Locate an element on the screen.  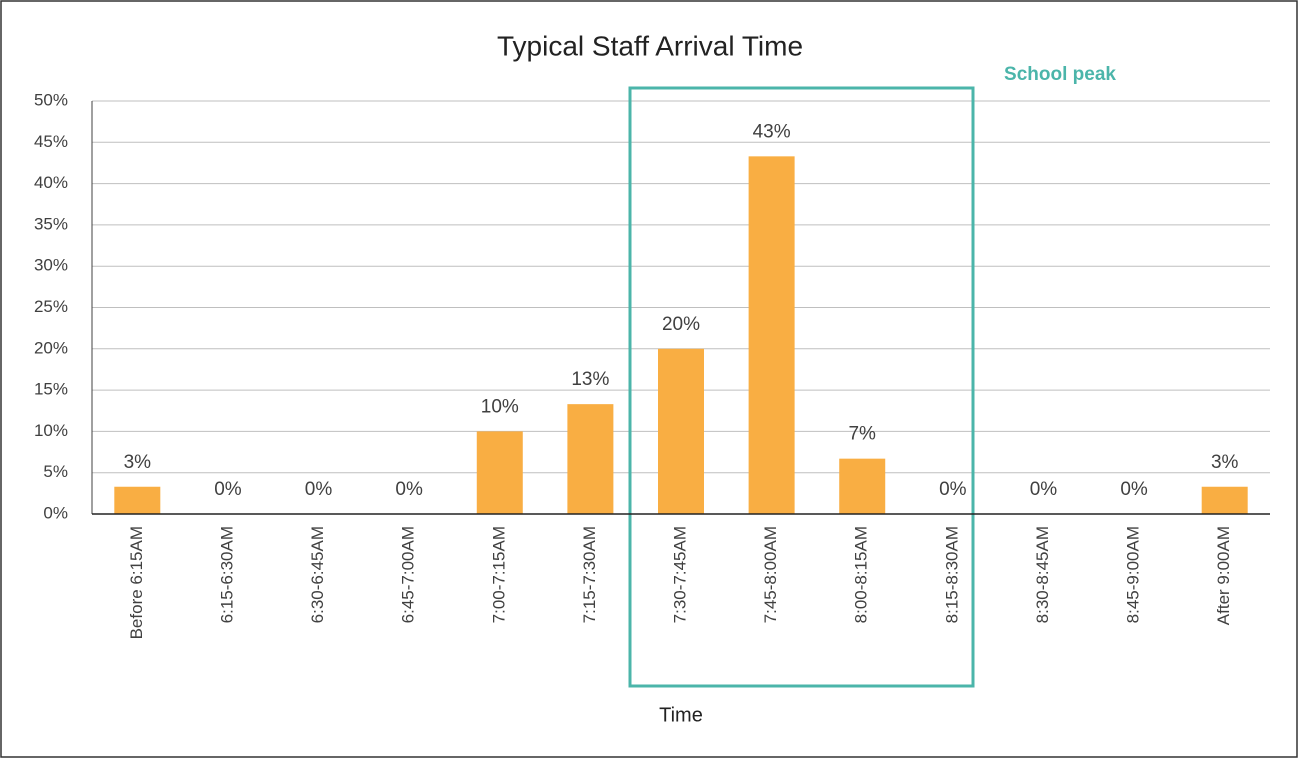
x-tick-label: 7:00-7:15AM is located at coordinates (498, 574).